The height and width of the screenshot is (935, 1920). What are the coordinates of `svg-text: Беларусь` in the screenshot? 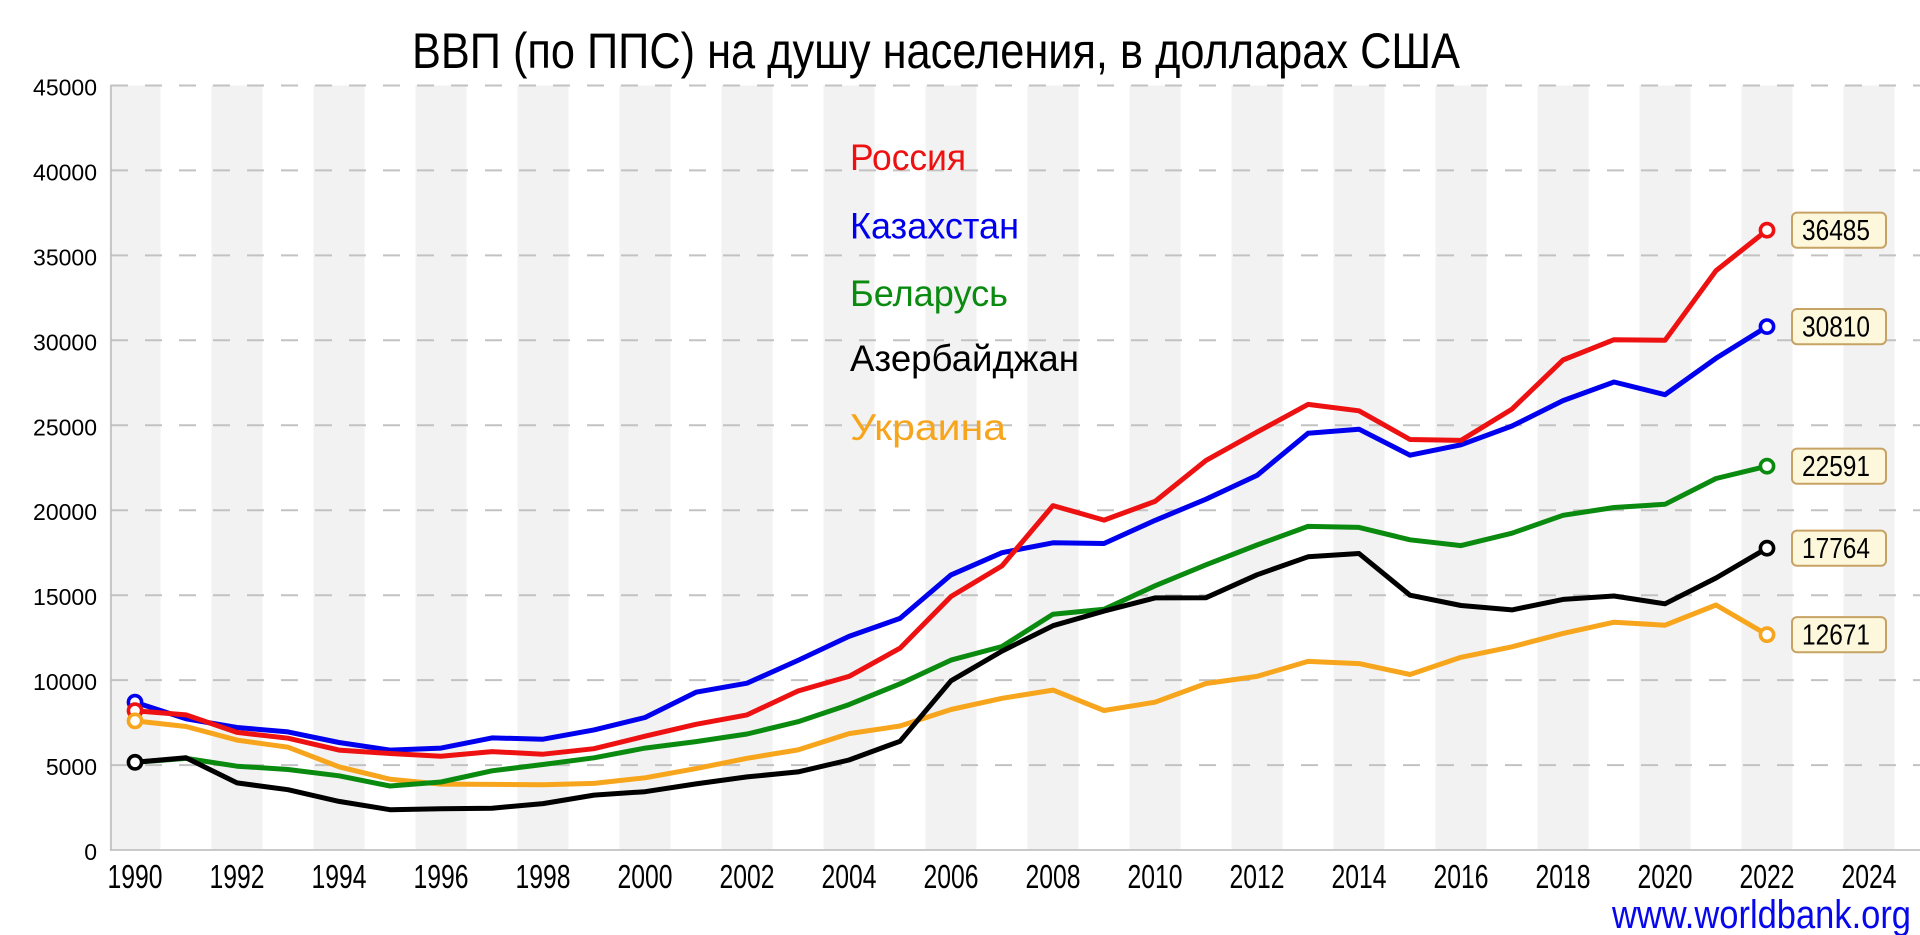 It's located at (929, 293).